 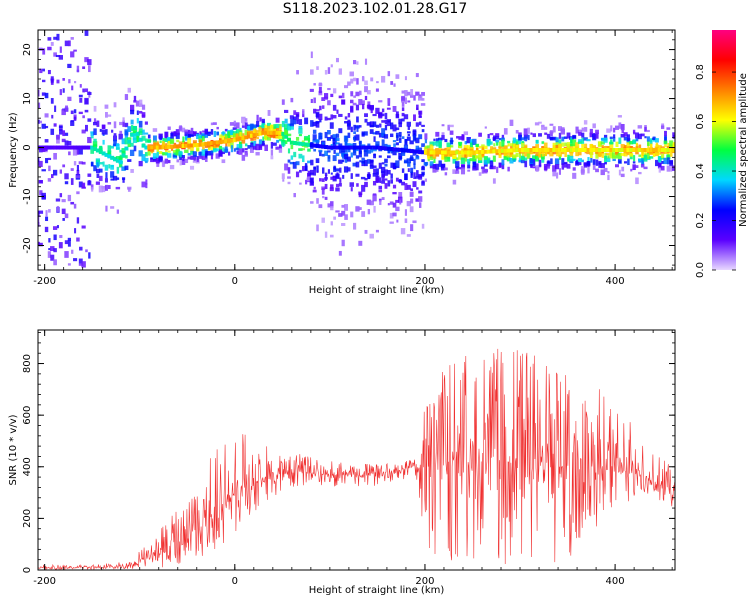 I want to click on heatmap-x-tick-label: 0, so click(x=235, y=281).